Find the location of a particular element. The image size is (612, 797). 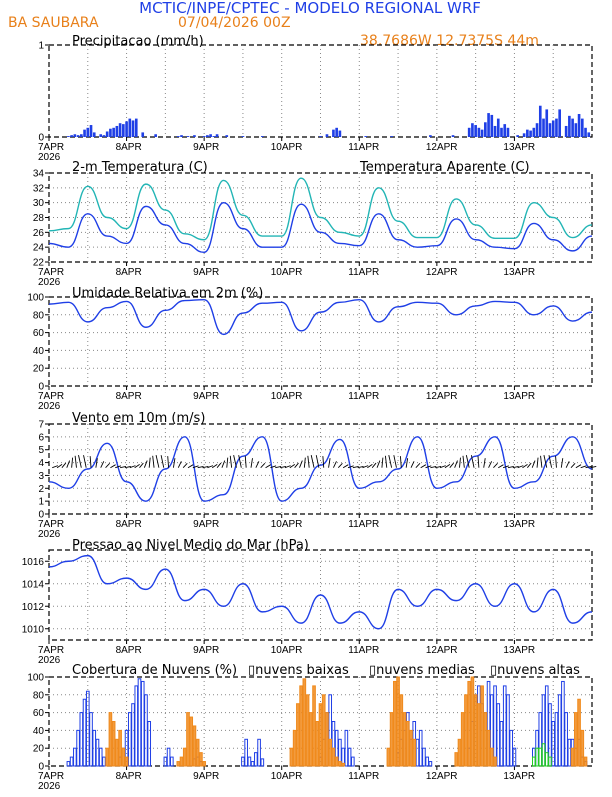

y-tick-label: 1010 is located at coordinates (33, 629).